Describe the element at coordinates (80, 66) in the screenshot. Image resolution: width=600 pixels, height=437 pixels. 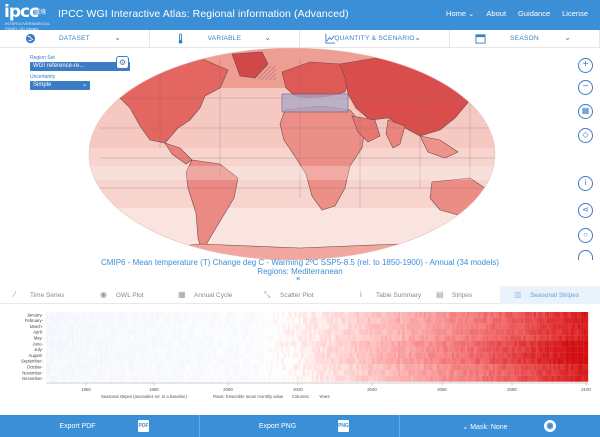
I see `region-set-select: WGI reference-re...⌄` at that location.